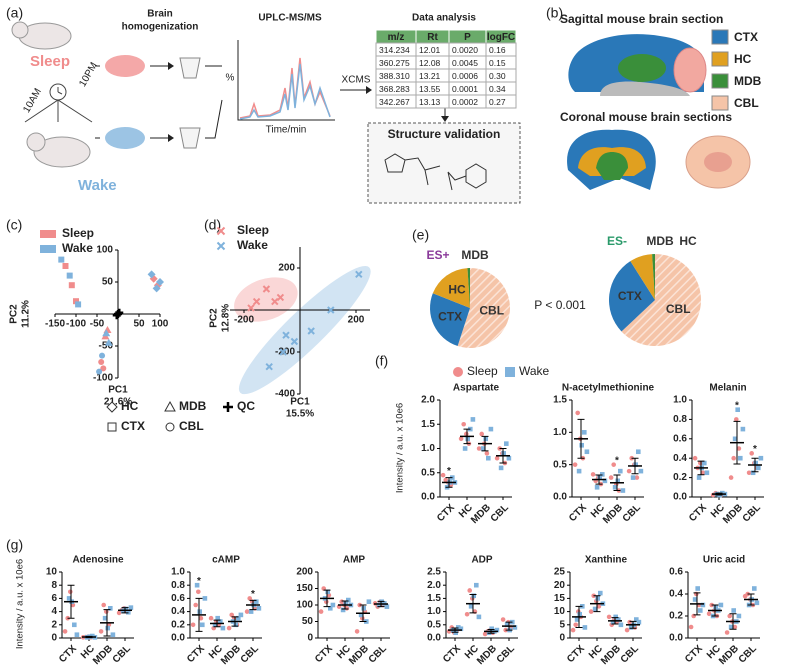  Describe the element at coordinates (394, 89) in the screenshot. I see `table-value: 368.283` at that location.